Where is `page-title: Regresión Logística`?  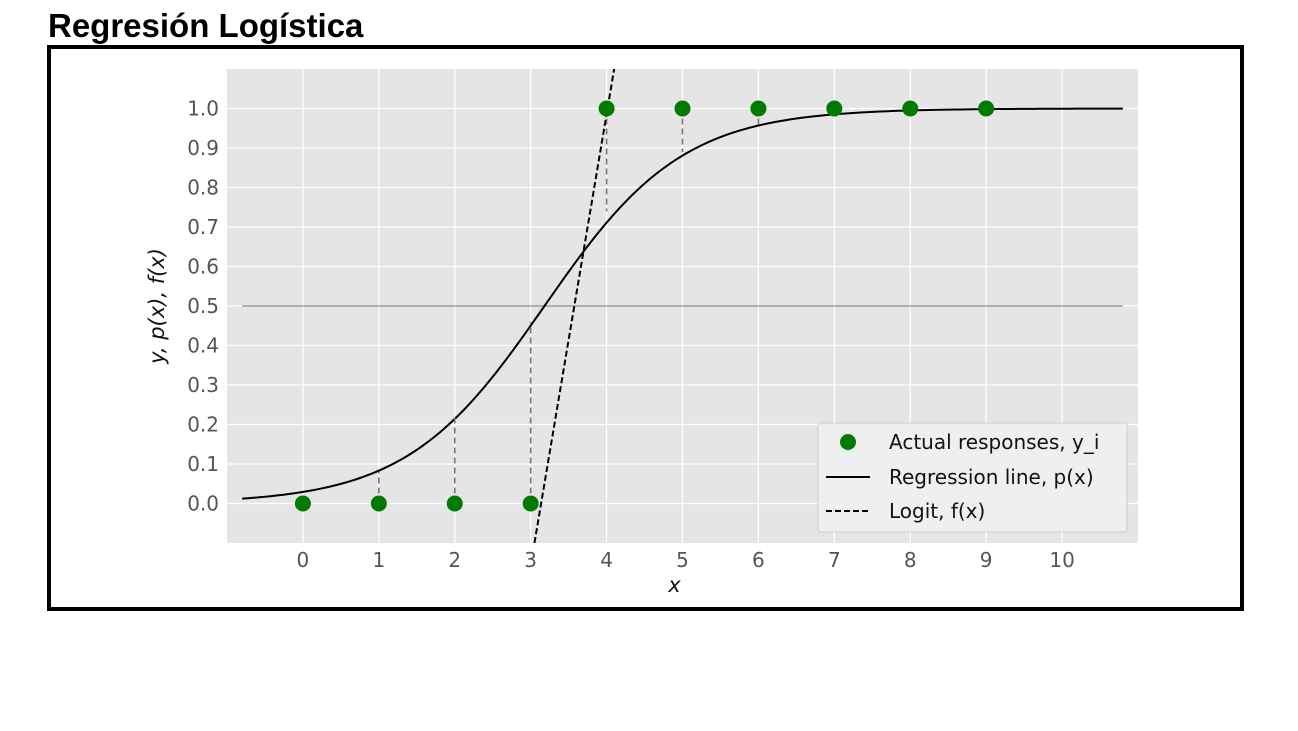
page-title: Regresión Logística is located at coordinates (206, 25).